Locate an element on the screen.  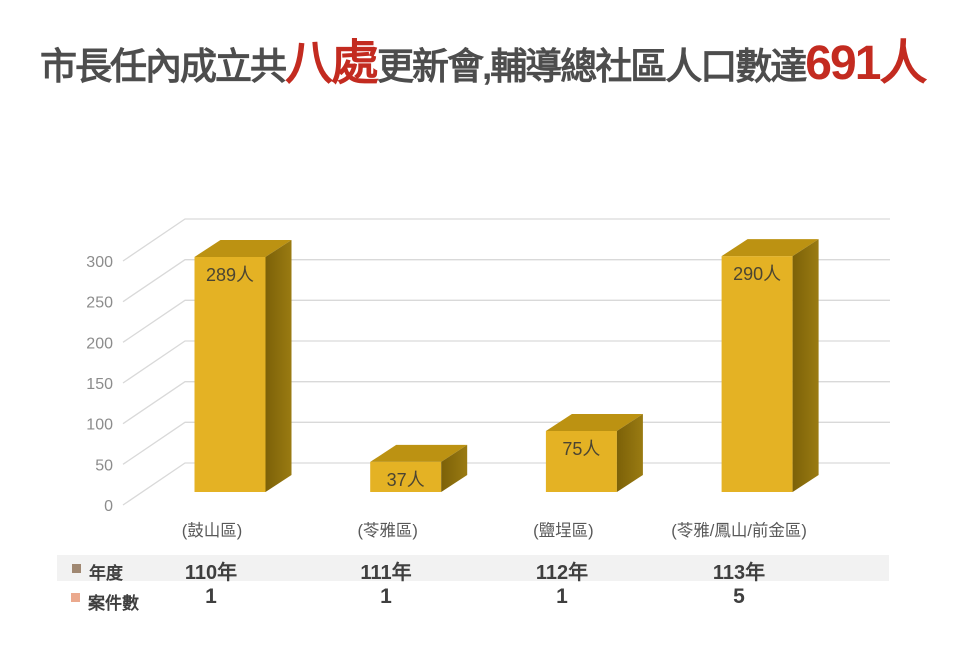
table-cell-year-112: 112年 is located at coordinates (562, 573).